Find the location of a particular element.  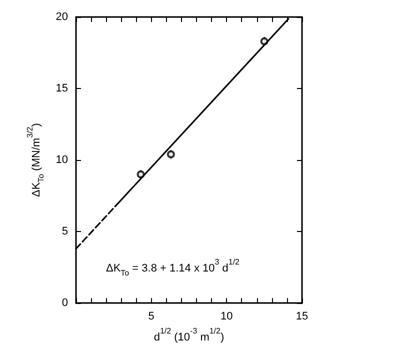

y-tick-label: 5 is located at coordinates (65, 232).